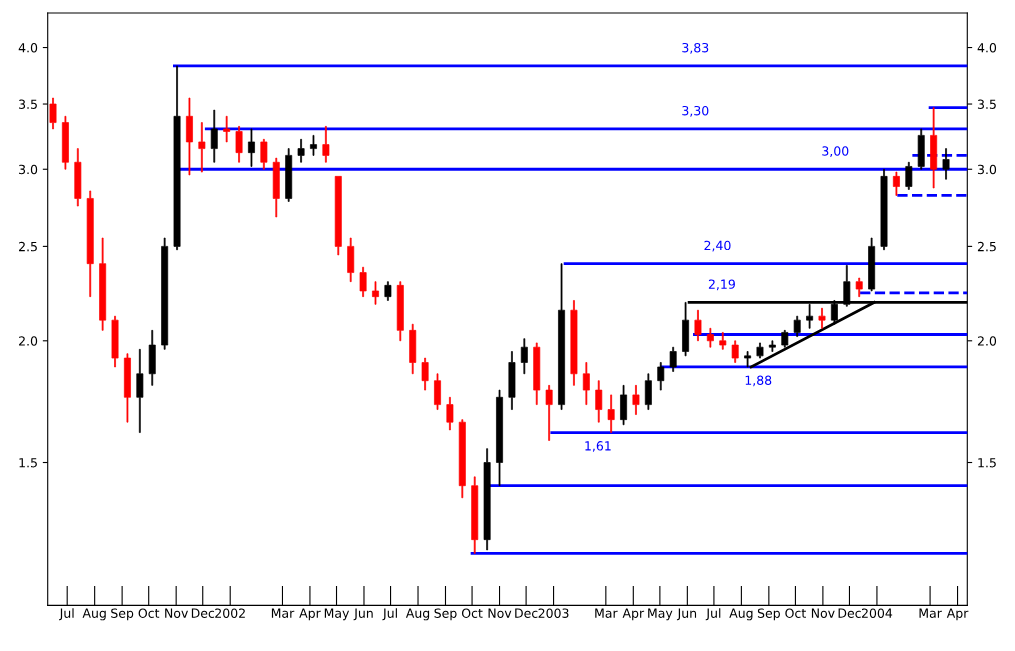  I want to click on x-tick-label: 2004, so click(877, 613).